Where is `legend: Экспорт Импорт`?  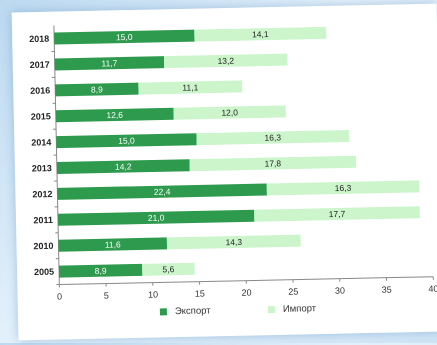 legend: Экспорт Импорт is located at coordinates (238, 310).